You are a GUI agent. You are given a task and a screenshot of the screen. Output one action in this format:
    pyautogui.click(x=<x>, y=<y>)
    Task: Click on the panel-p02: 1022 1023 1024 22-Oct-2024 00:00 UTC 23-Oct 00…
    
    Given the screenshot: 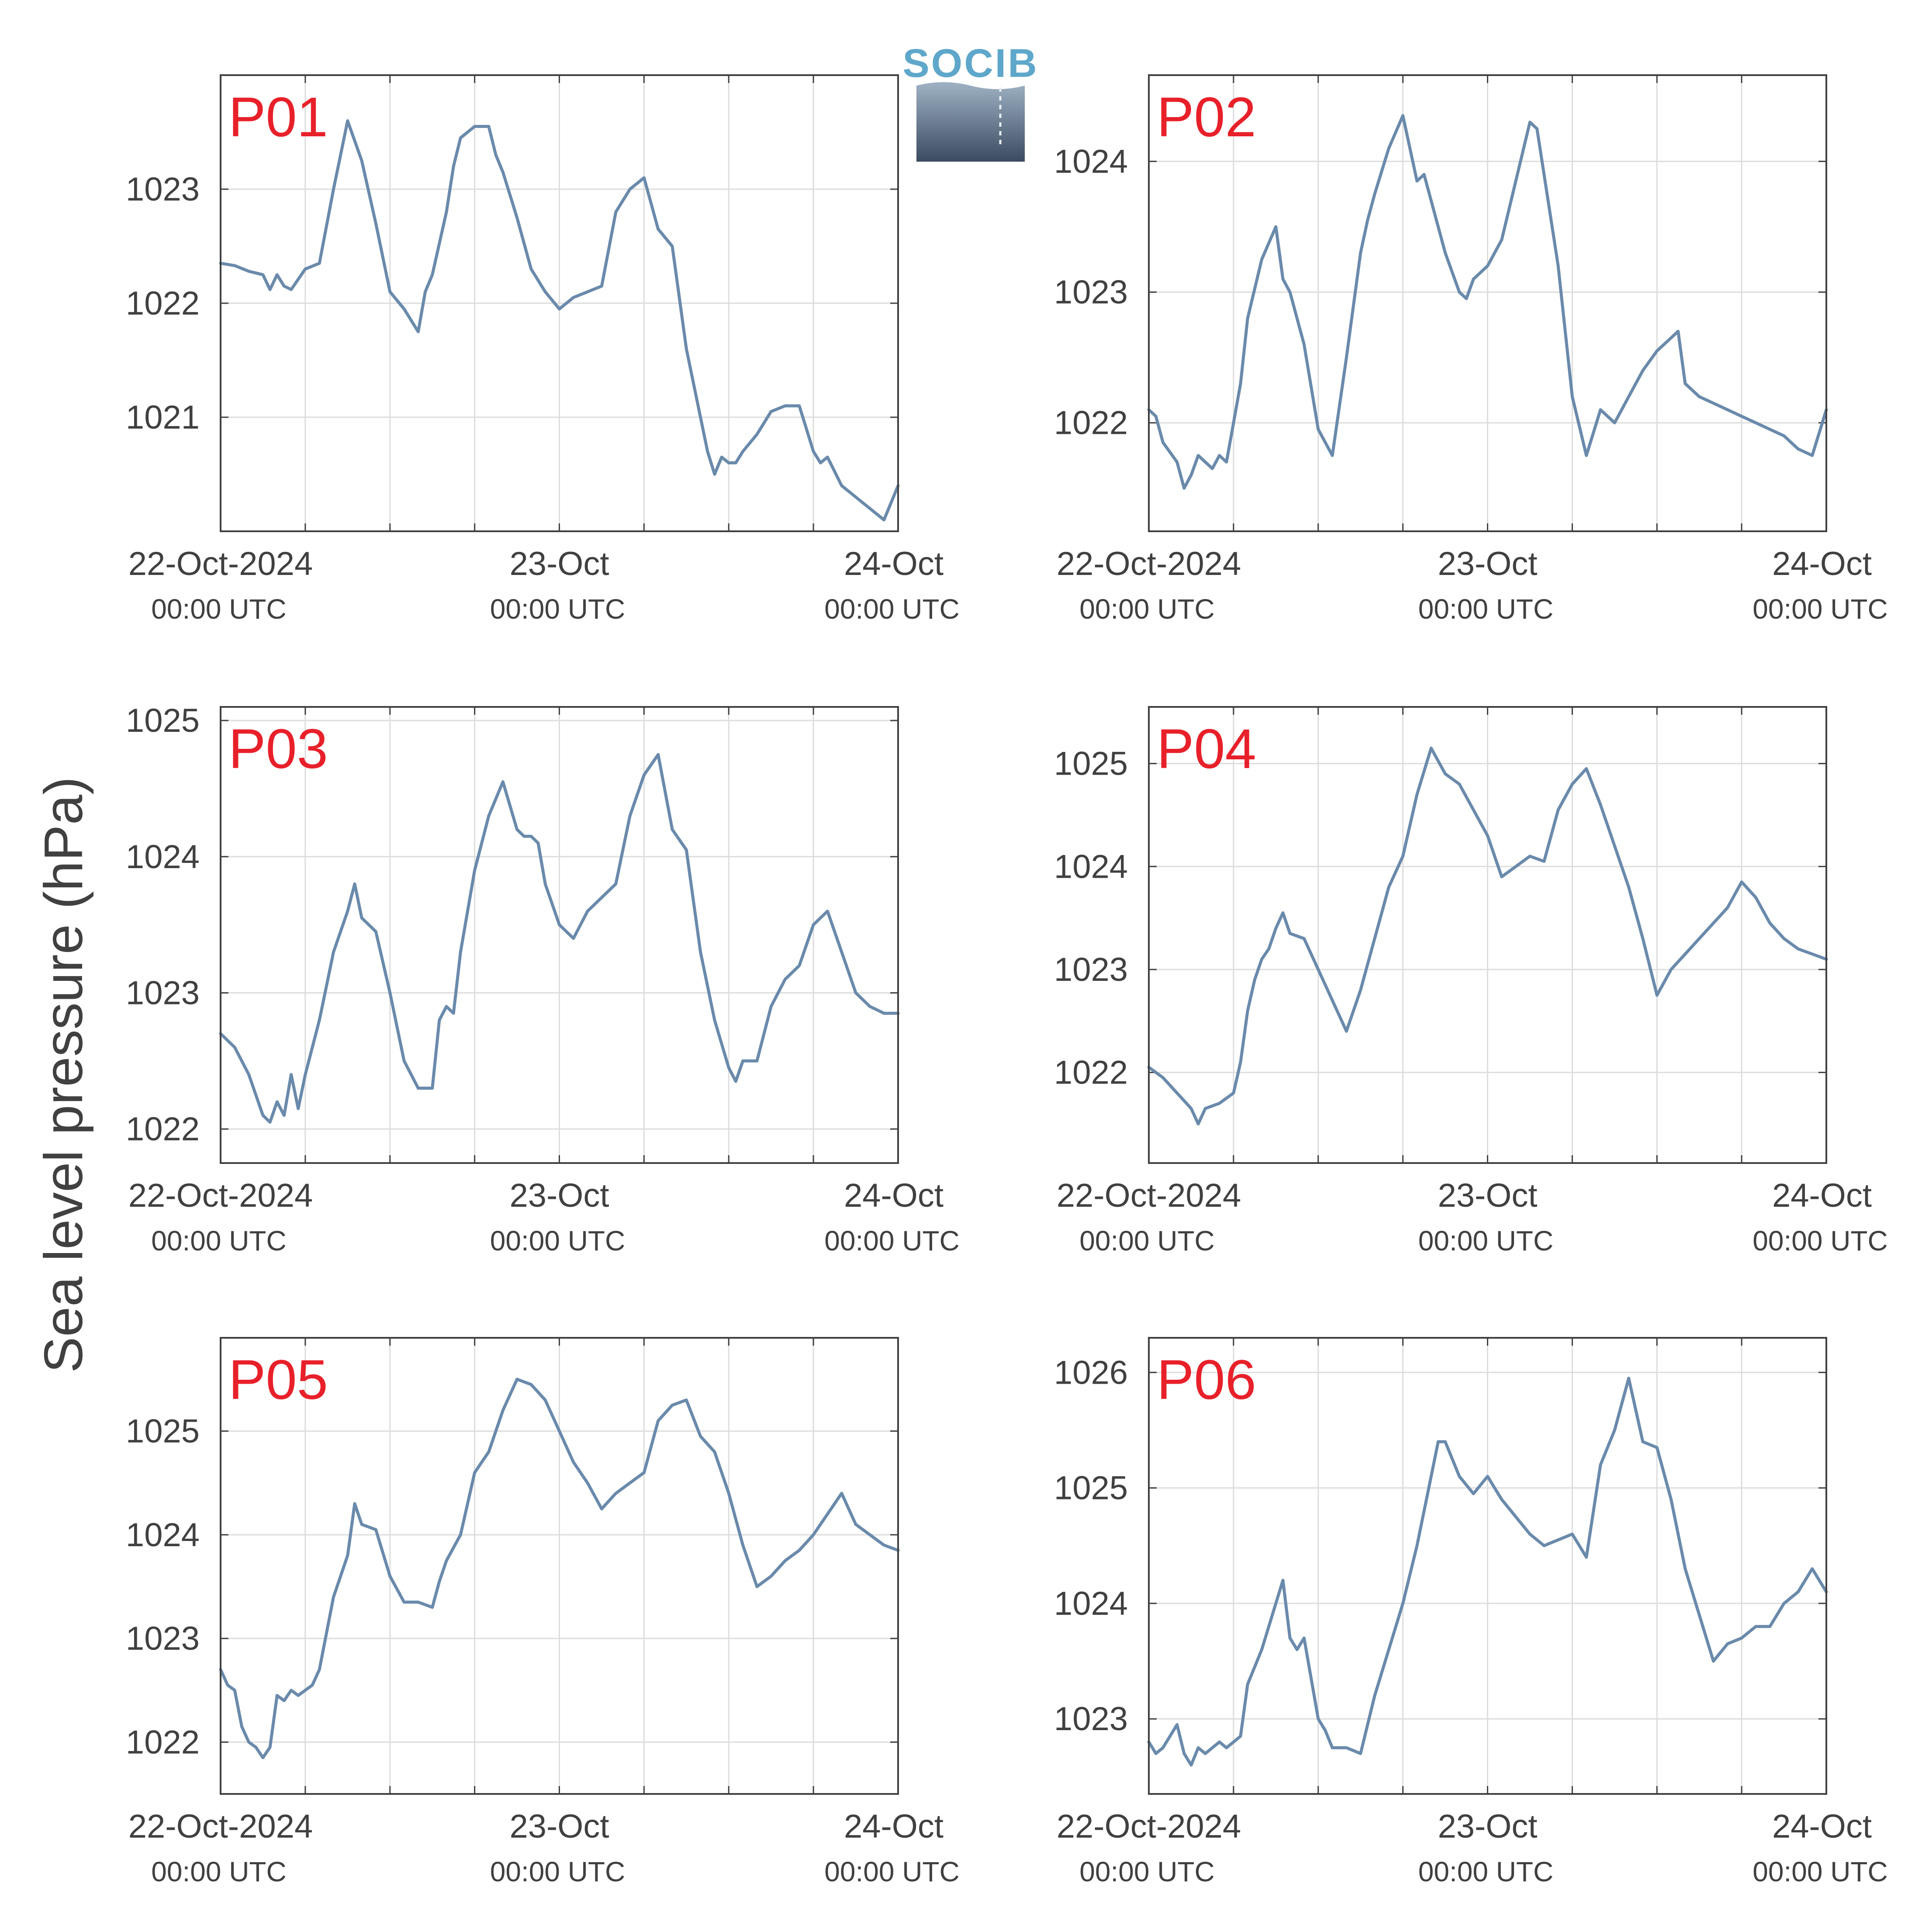 What is the action you would take?
    pyautogui.click(x=1471, y=349)
    